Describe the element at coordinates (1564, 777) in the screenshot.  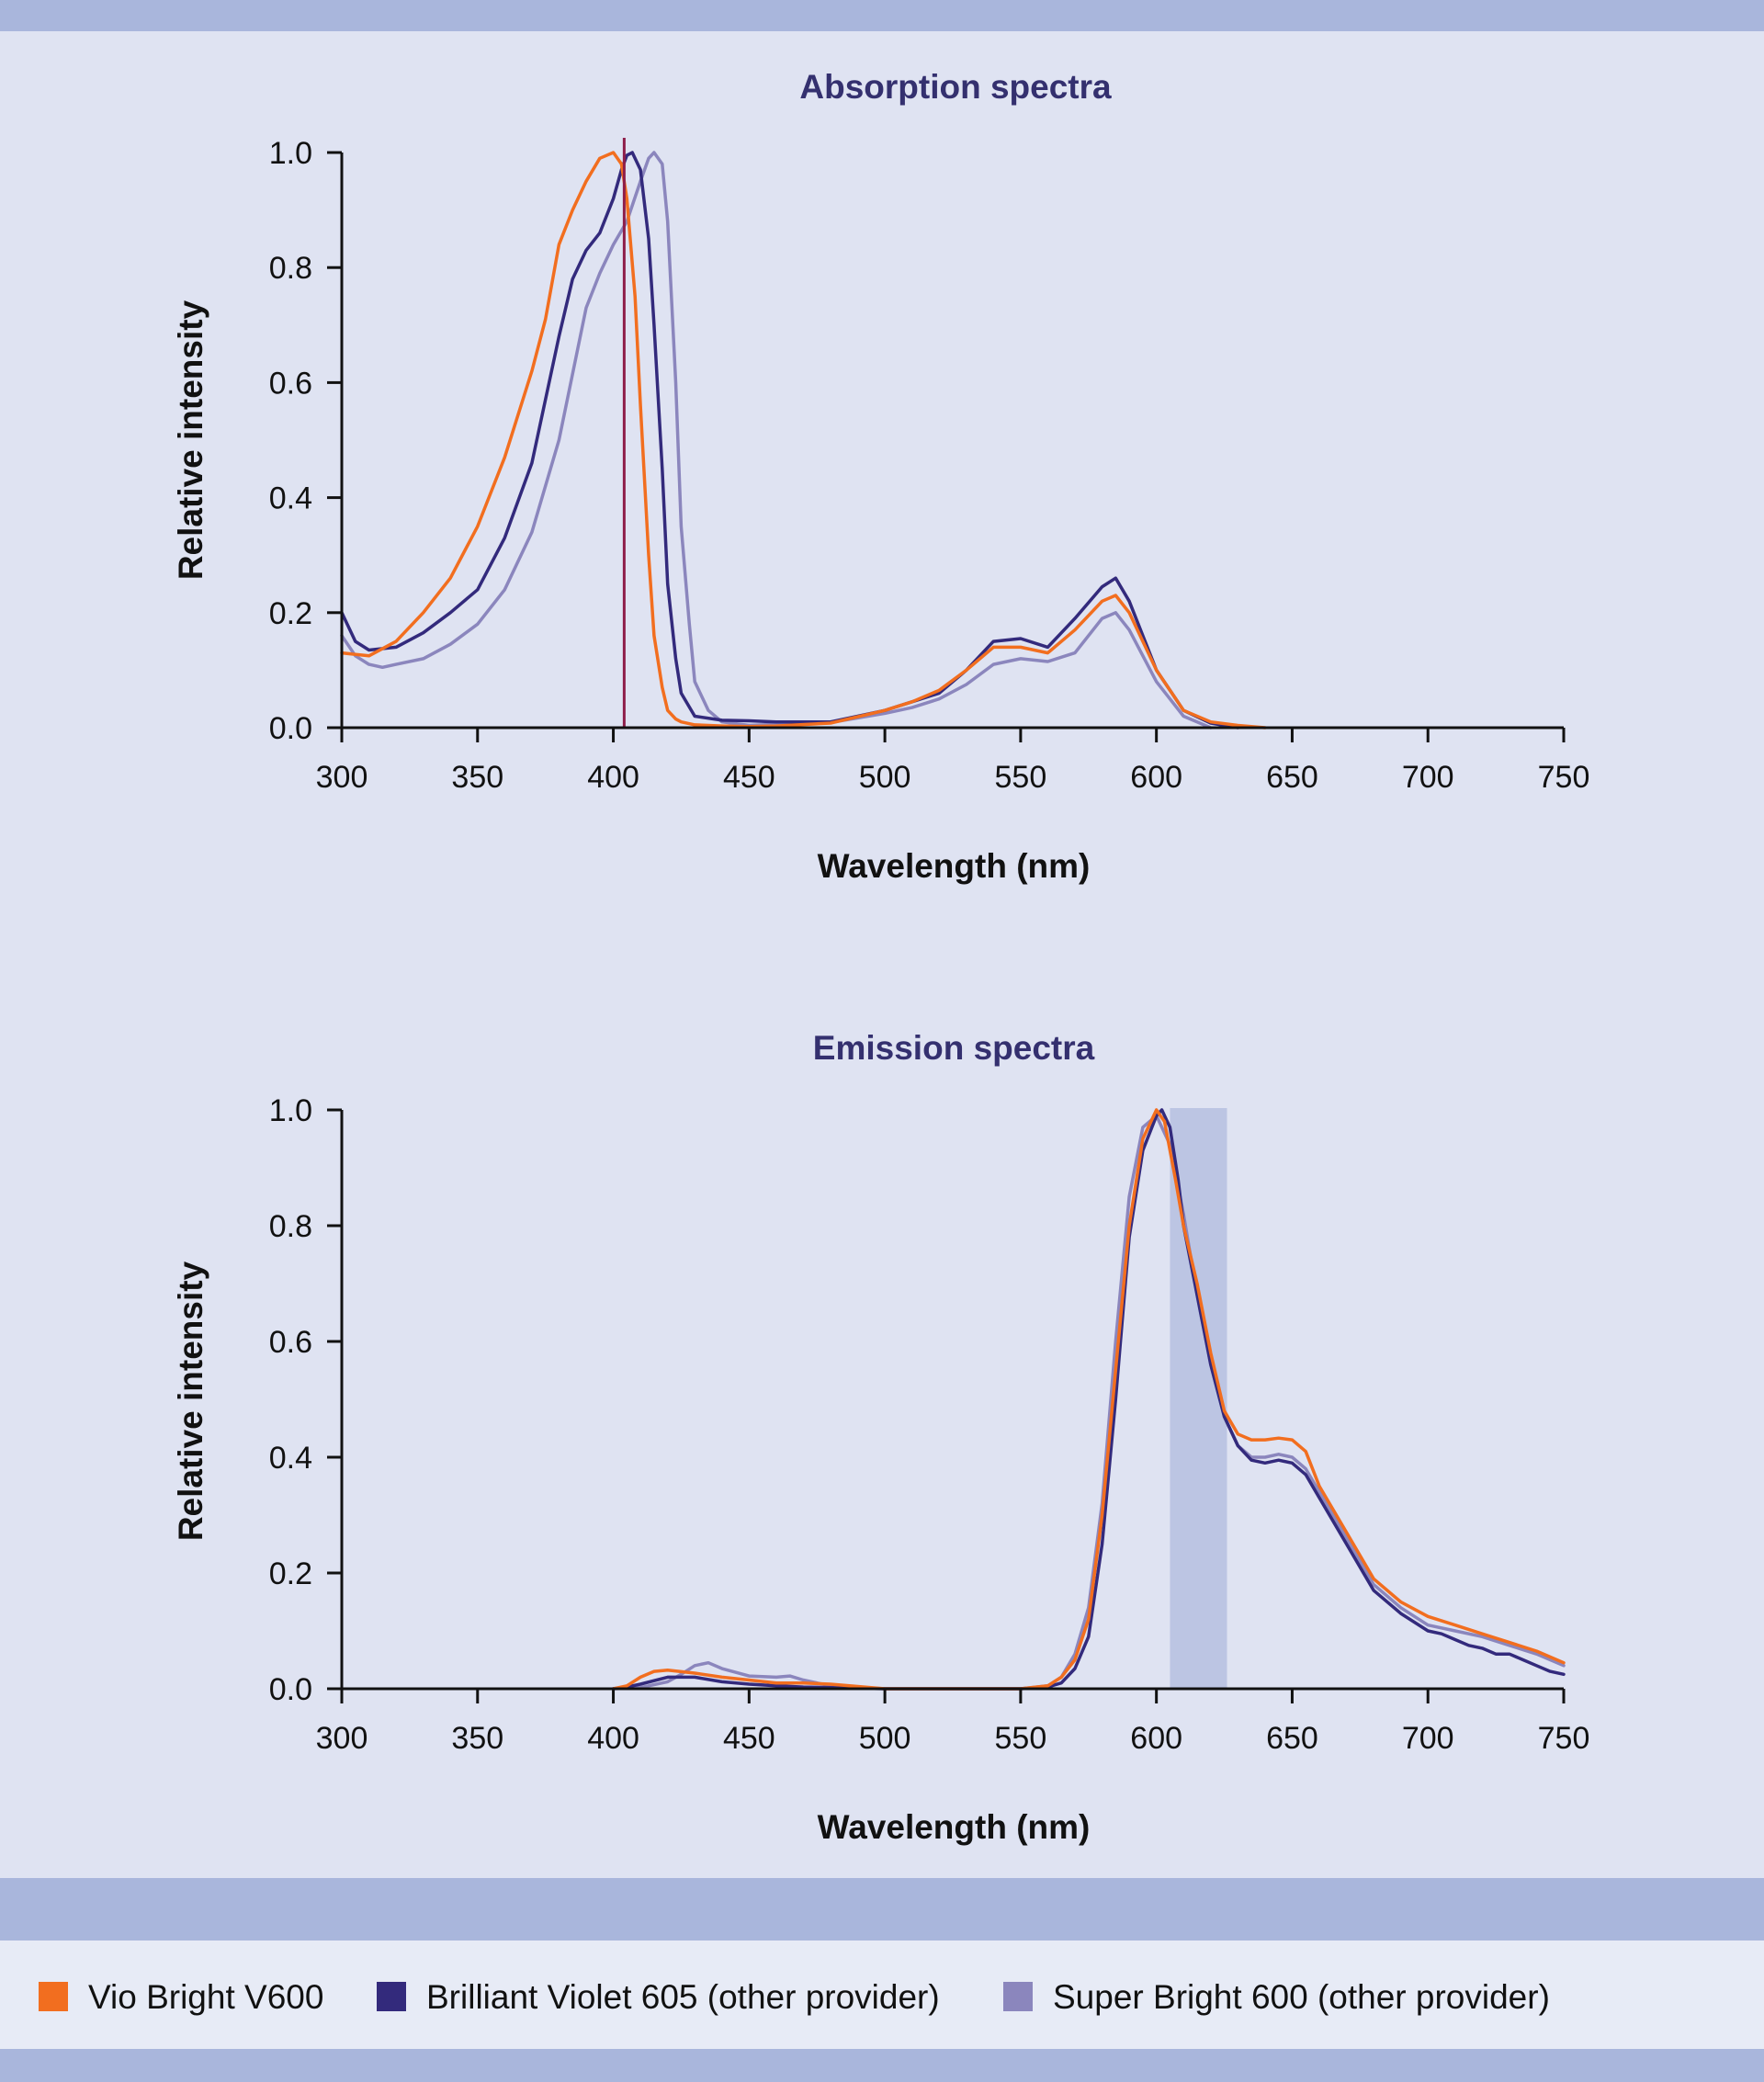
I see `absorption-x-tick-label: 750` at that location.